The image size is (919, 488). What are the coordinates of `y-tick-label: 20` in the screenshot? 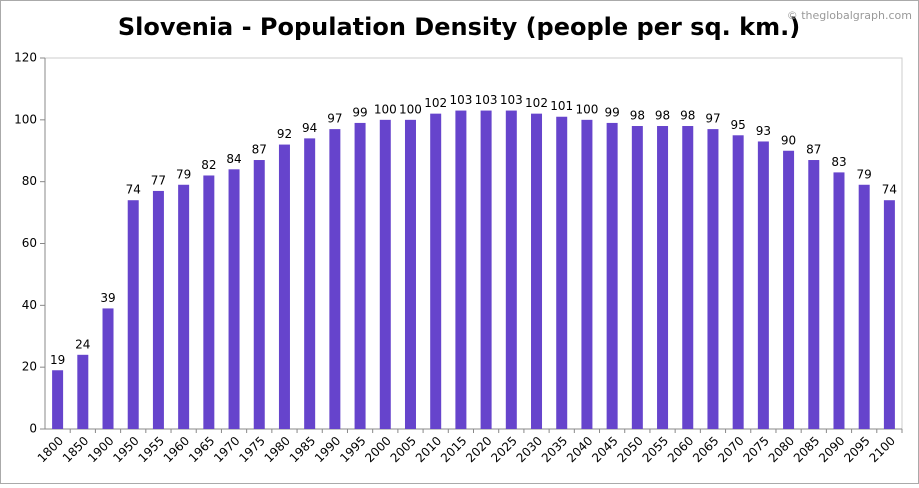 It's located at (29, 367).